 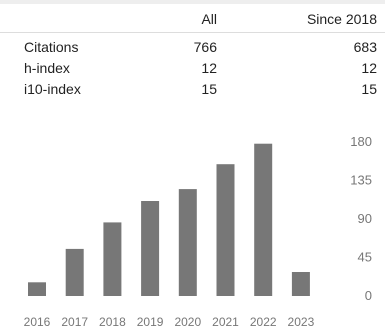 What do you see at coordinates (187, 322) in the screenshot?
I see `x-tick-label-2020: 2020` at bounding box center [187, 322].